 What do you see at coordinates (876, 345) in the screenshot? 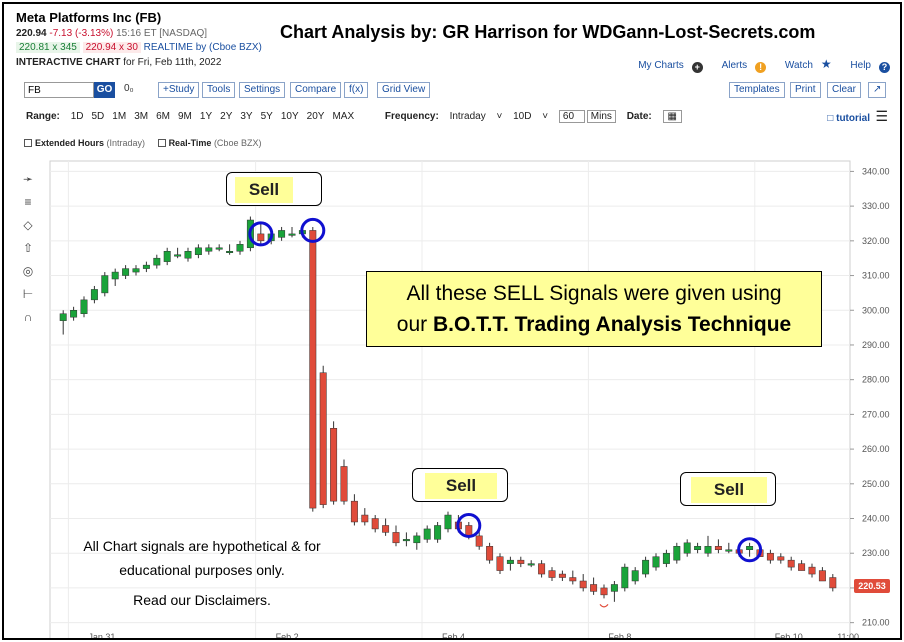
I see `y-tick-label: 290.00` at bounding box center [876, 345].